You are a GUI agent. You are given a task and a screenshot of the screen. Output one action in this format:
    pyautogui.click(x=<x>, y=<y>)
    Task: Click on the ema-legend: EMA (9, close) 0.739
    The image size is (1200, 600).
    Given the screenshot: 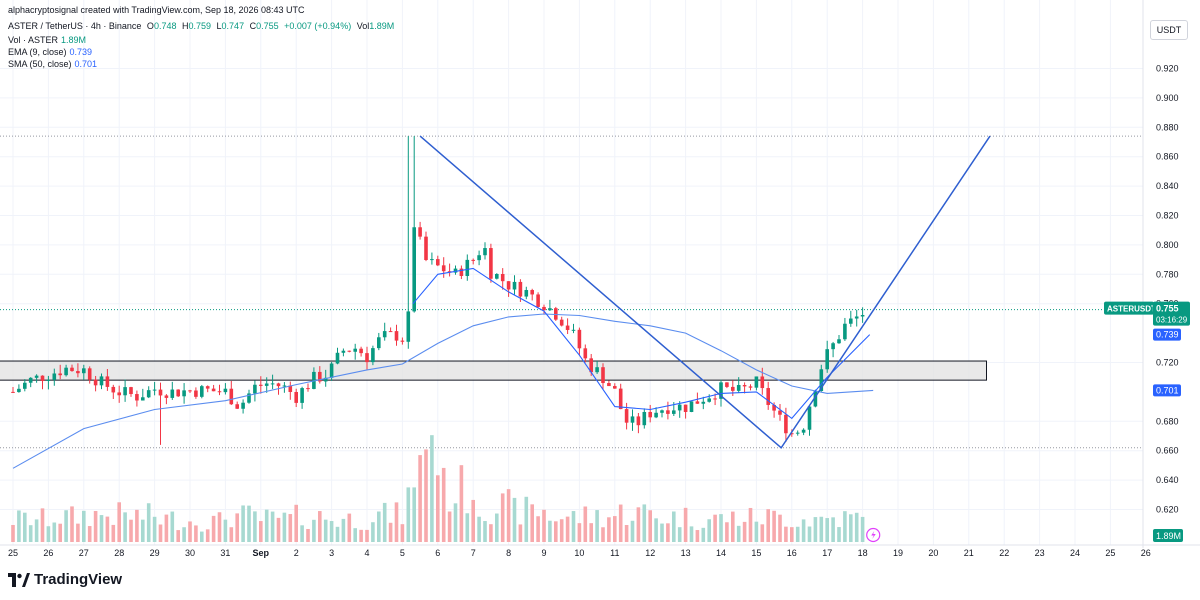 What is the action you would take?
    pyautogui.click(x=51, y=52)
    